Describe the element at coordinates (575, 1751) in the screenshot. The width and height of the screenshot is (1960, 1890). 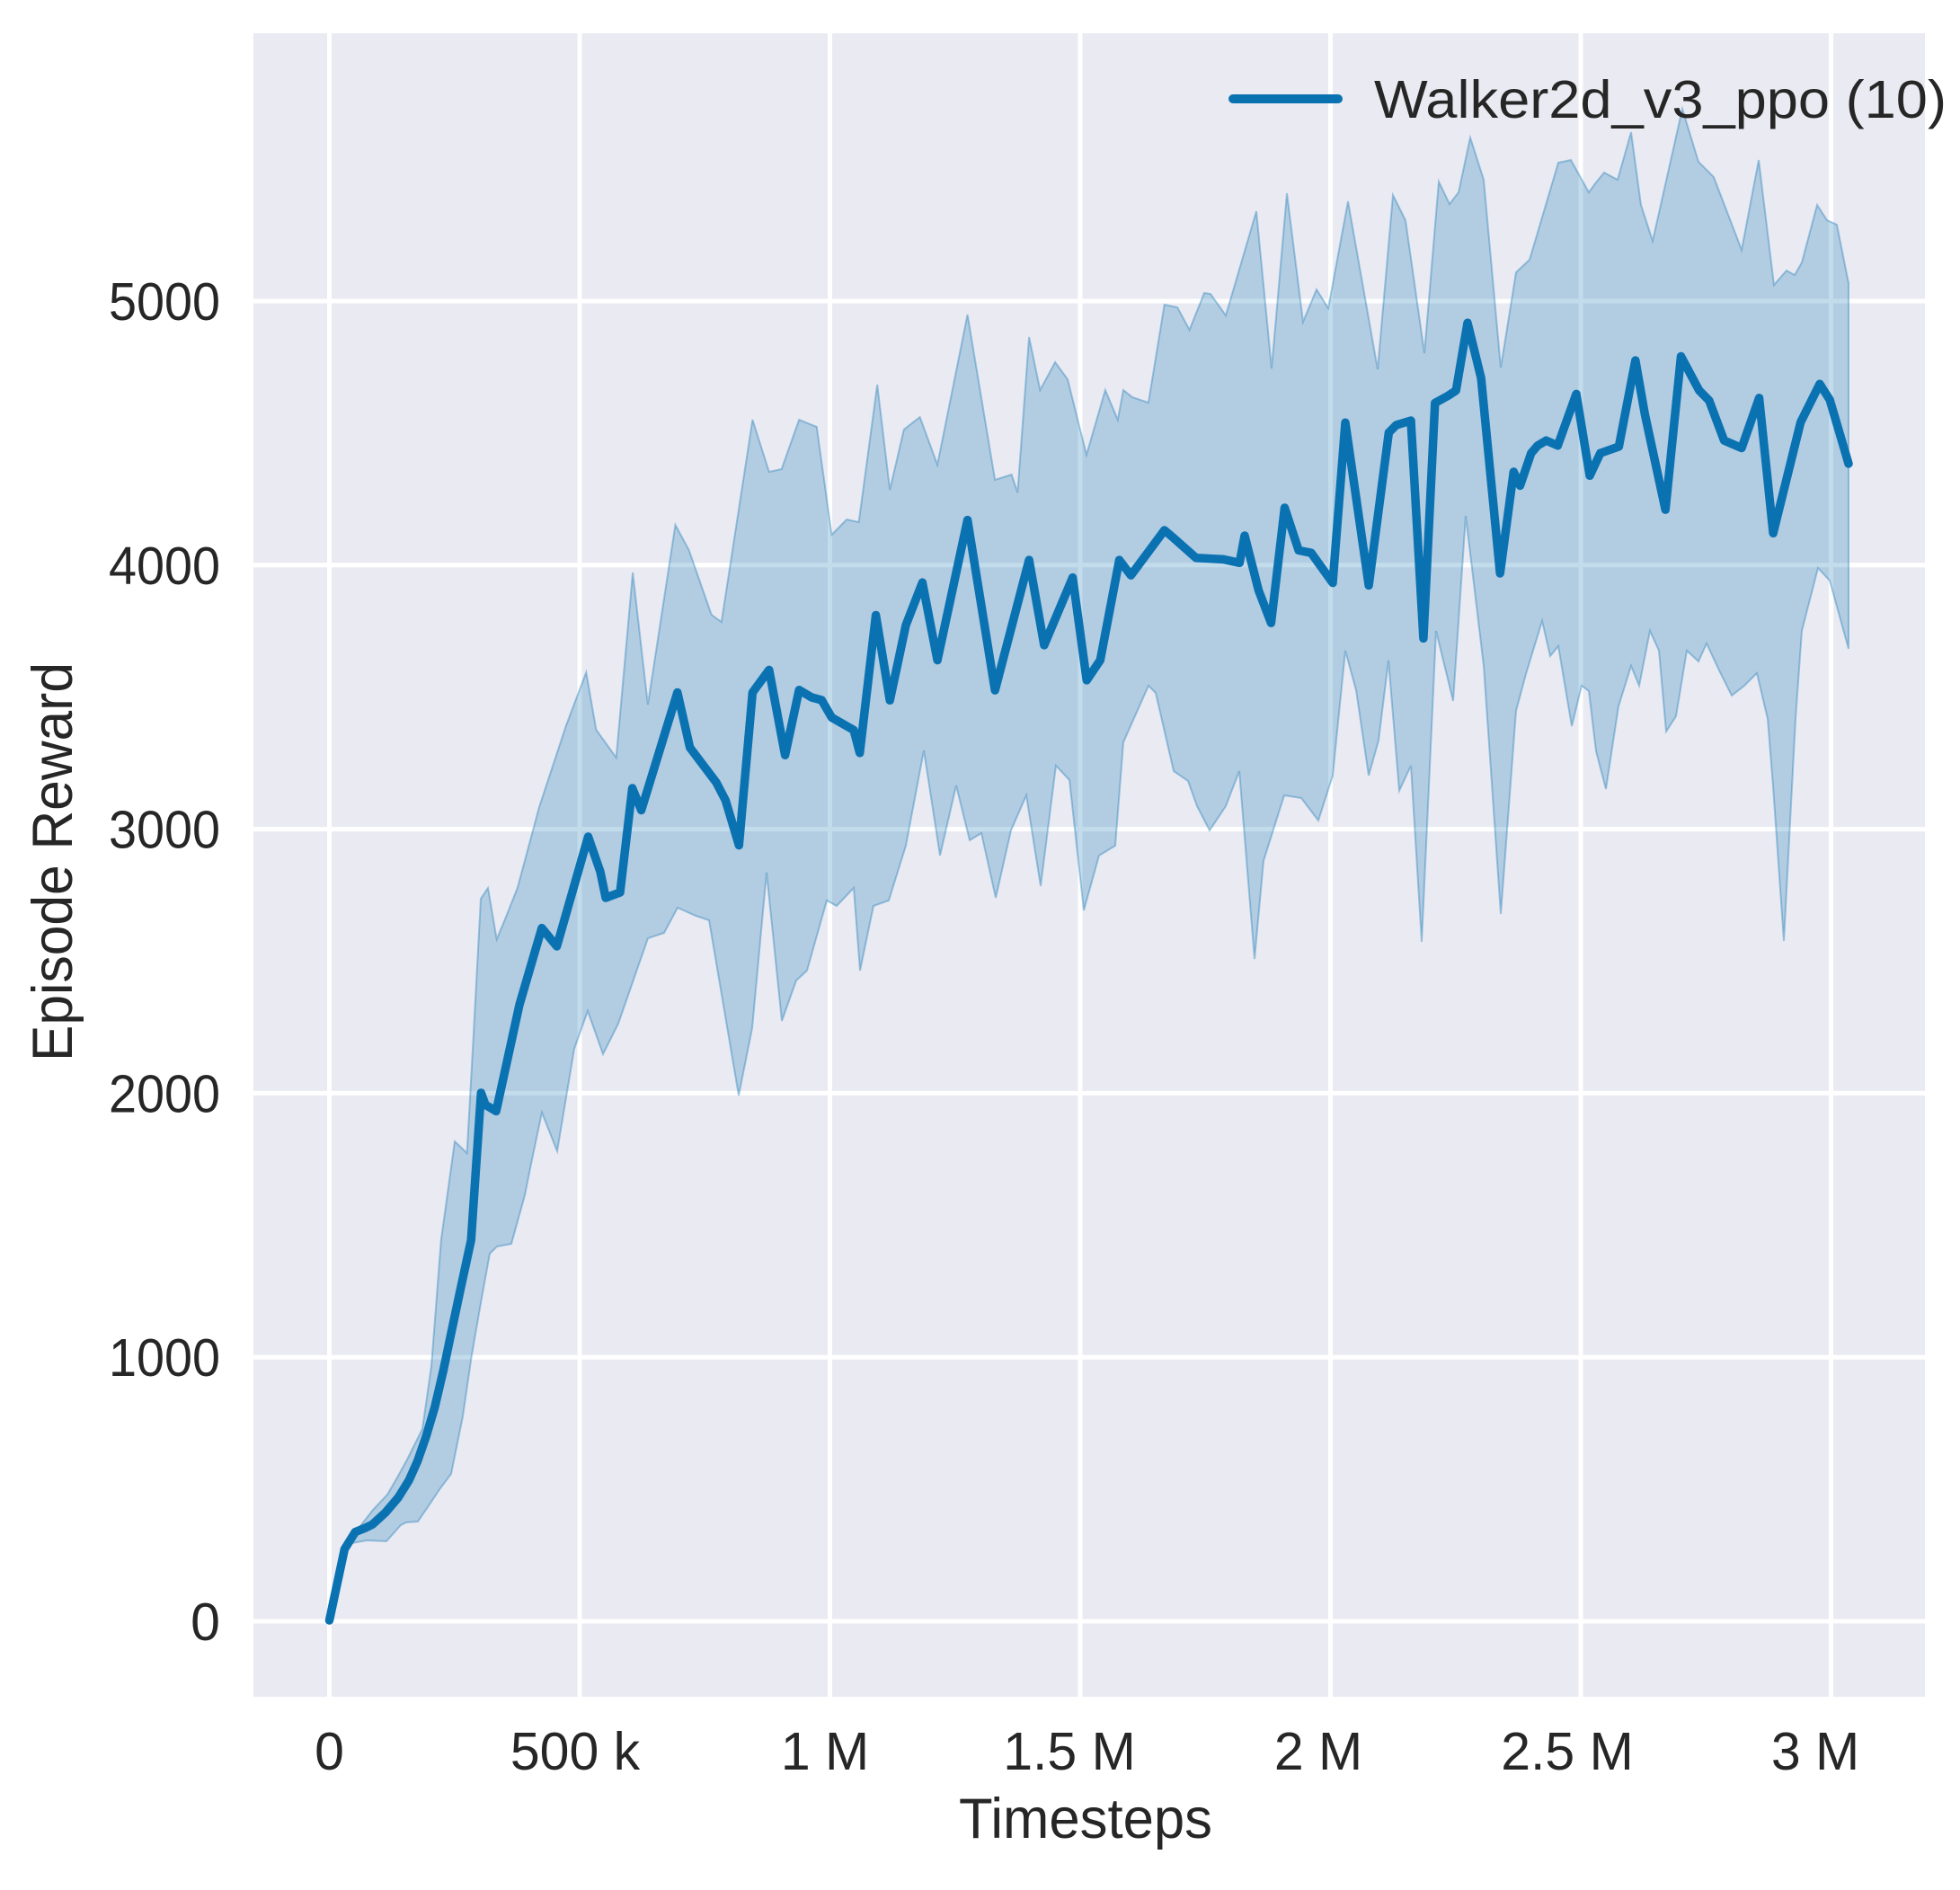
I see `svg-text: 500 k` at that location.